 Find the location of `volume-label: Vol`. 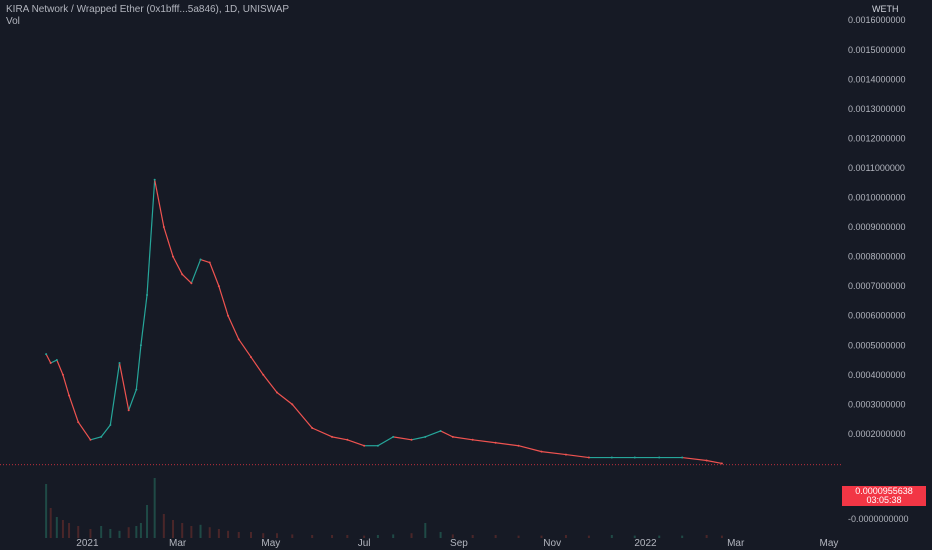

volume-label: Vol is located at coordinates (13, 21).